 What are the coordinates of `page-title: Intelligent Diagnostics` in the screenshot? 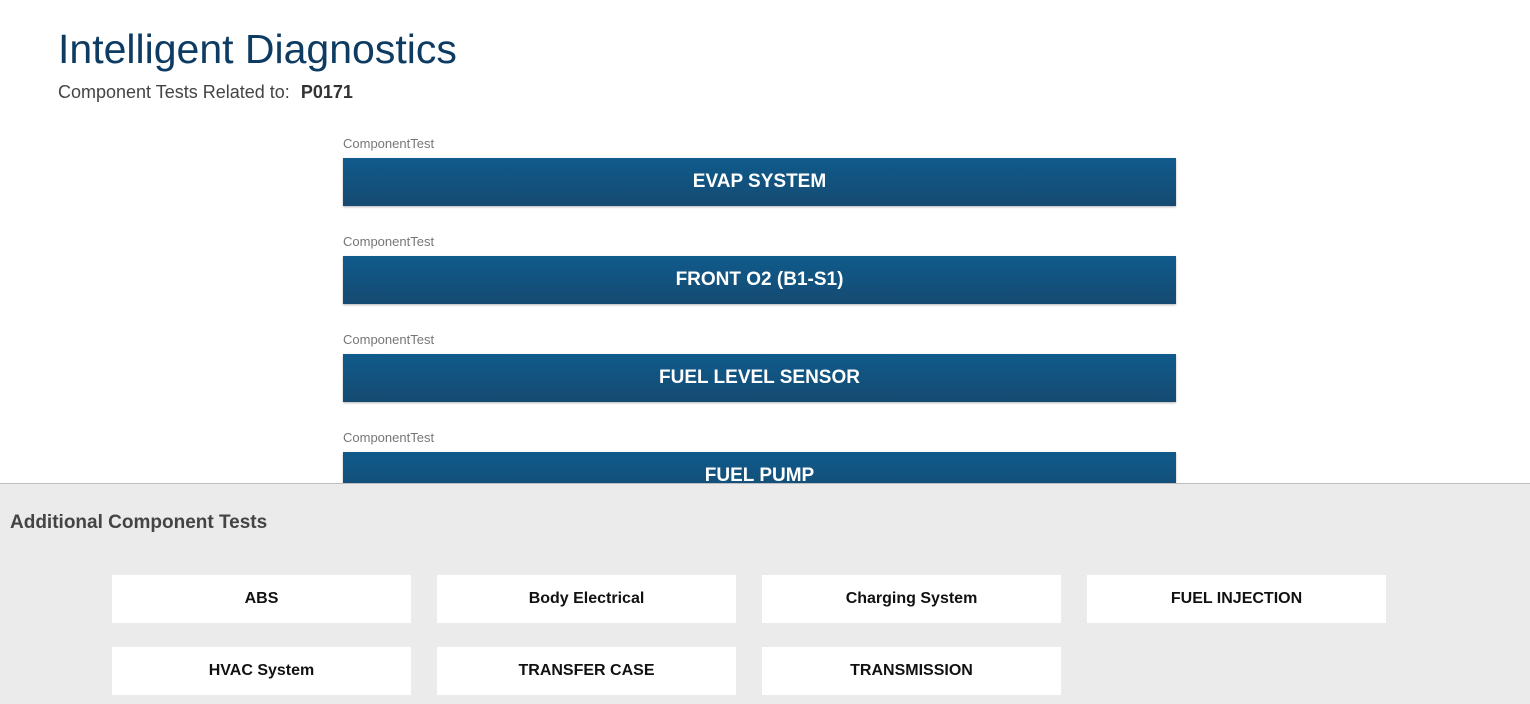 It's located at (257, 49).